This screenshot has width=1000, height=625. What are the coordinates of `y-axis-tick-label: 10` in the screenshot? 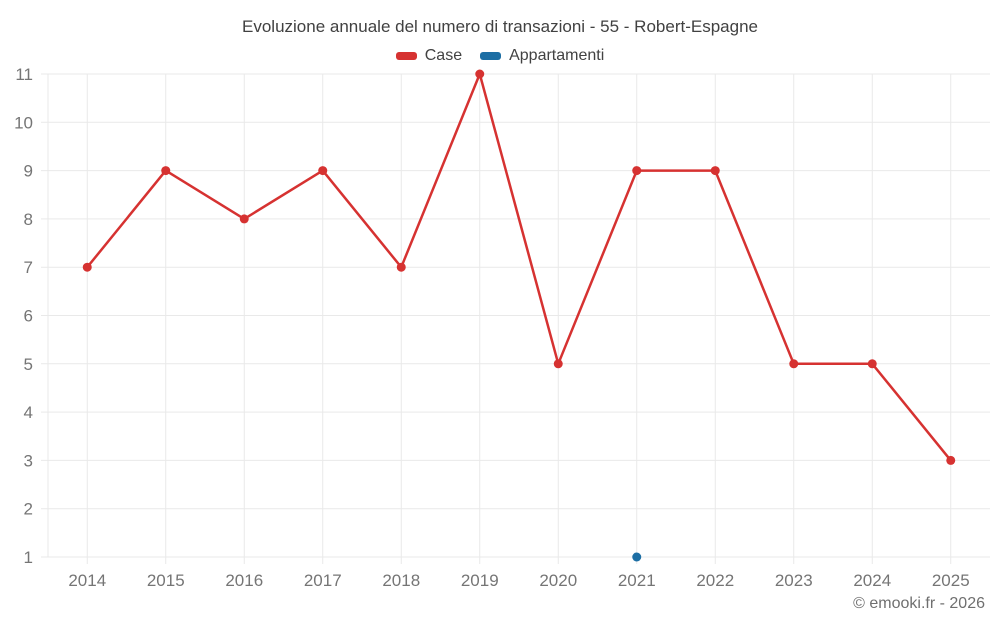 It's located at (23, 122).